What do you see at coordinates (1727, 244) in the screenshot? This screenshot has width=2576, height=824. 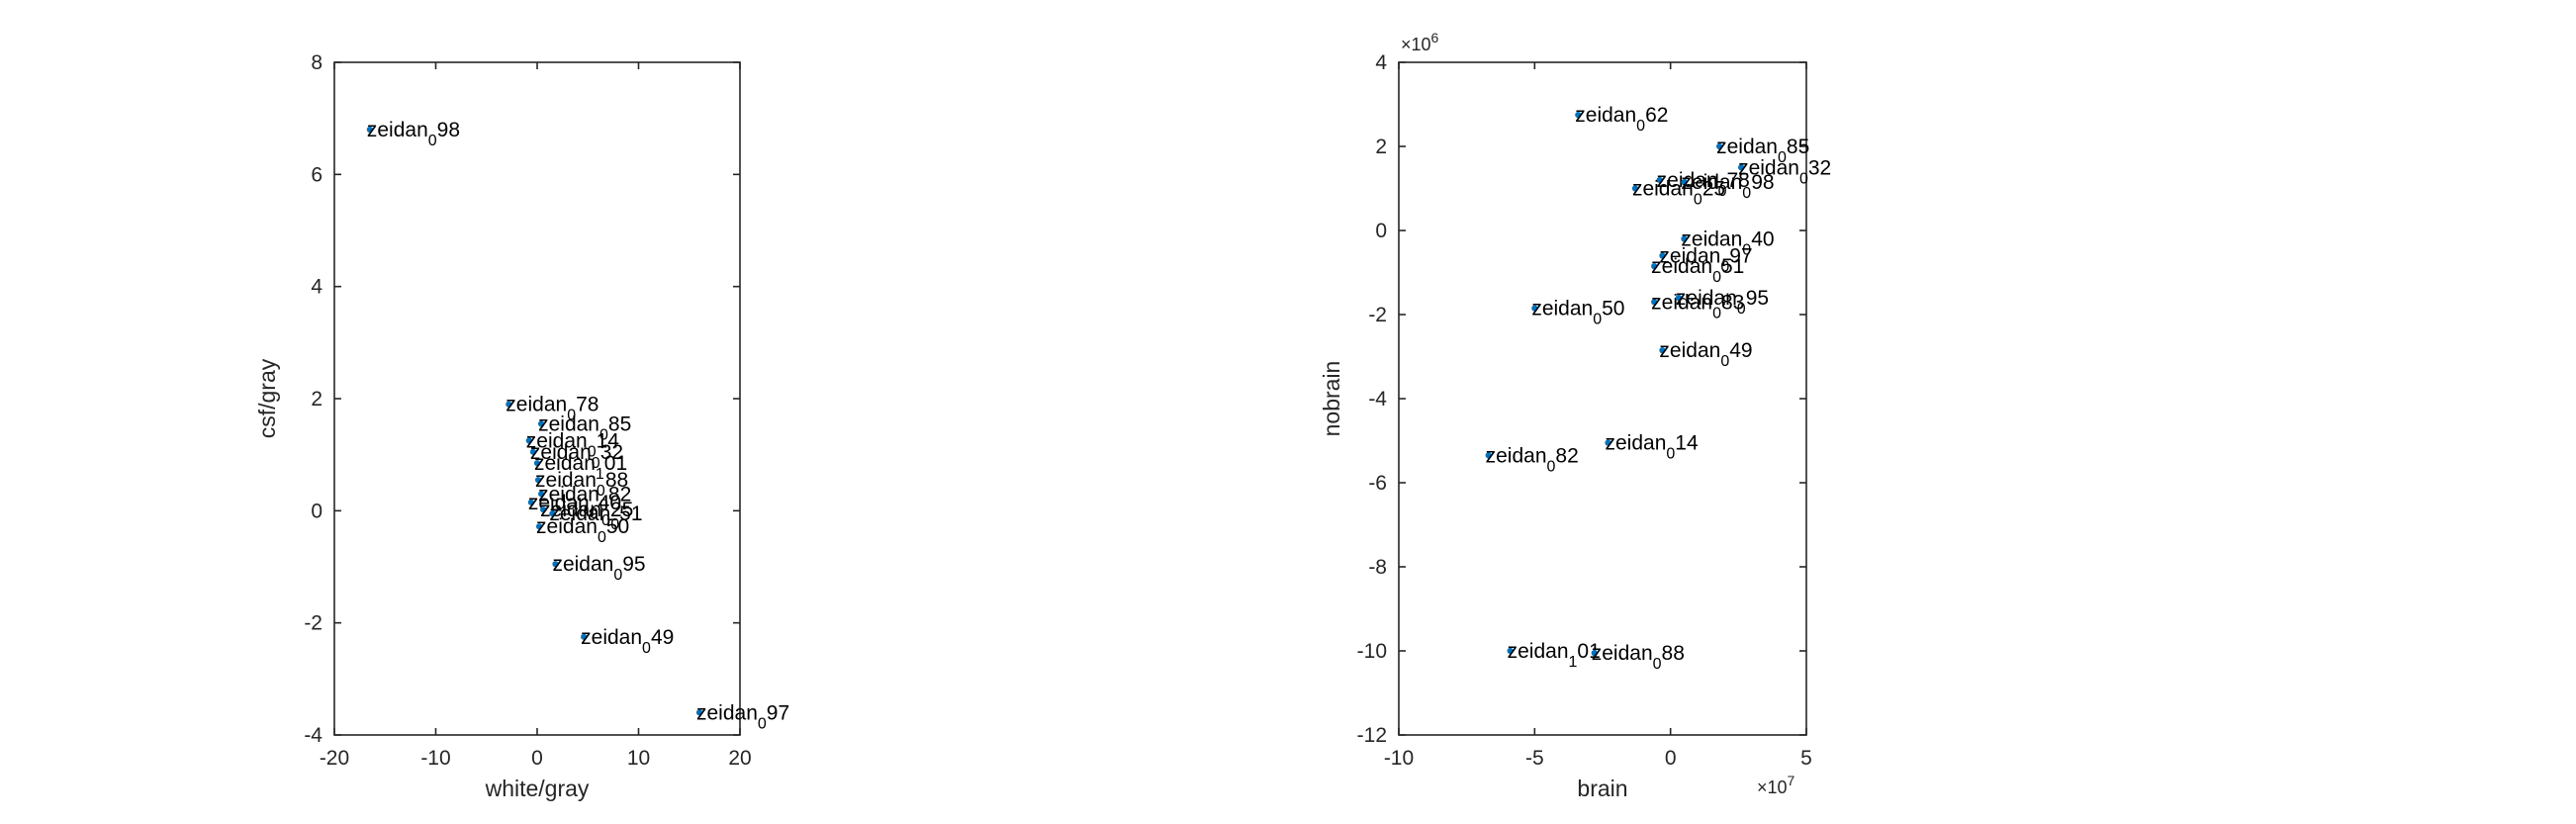 I see `point-label: zeidan040` at bounding box center [1727, 244].